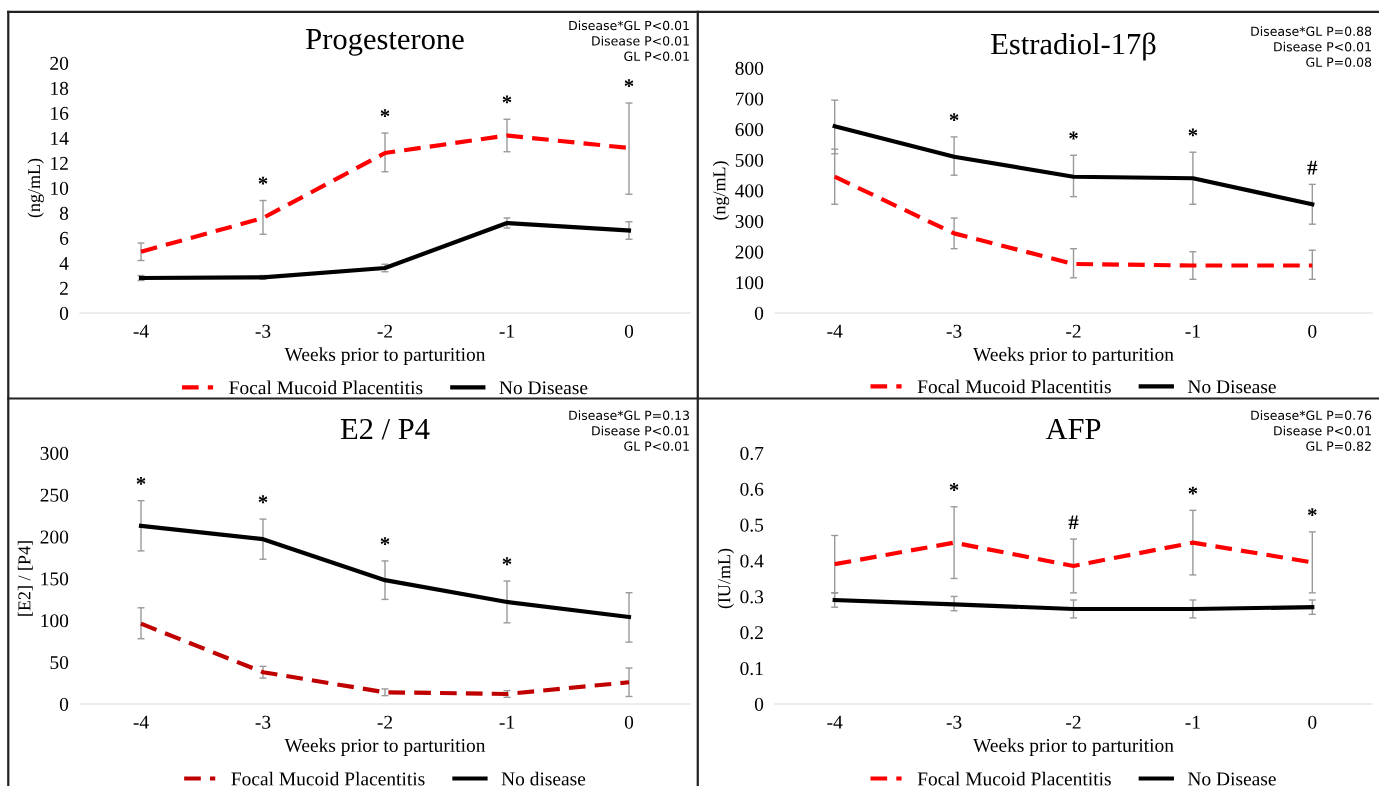 The width and height of the screenshot is (1379, 786). Describe the element at coordinates (1073, 429) in the screenshot. I see `chart-title: AFP` at that location.